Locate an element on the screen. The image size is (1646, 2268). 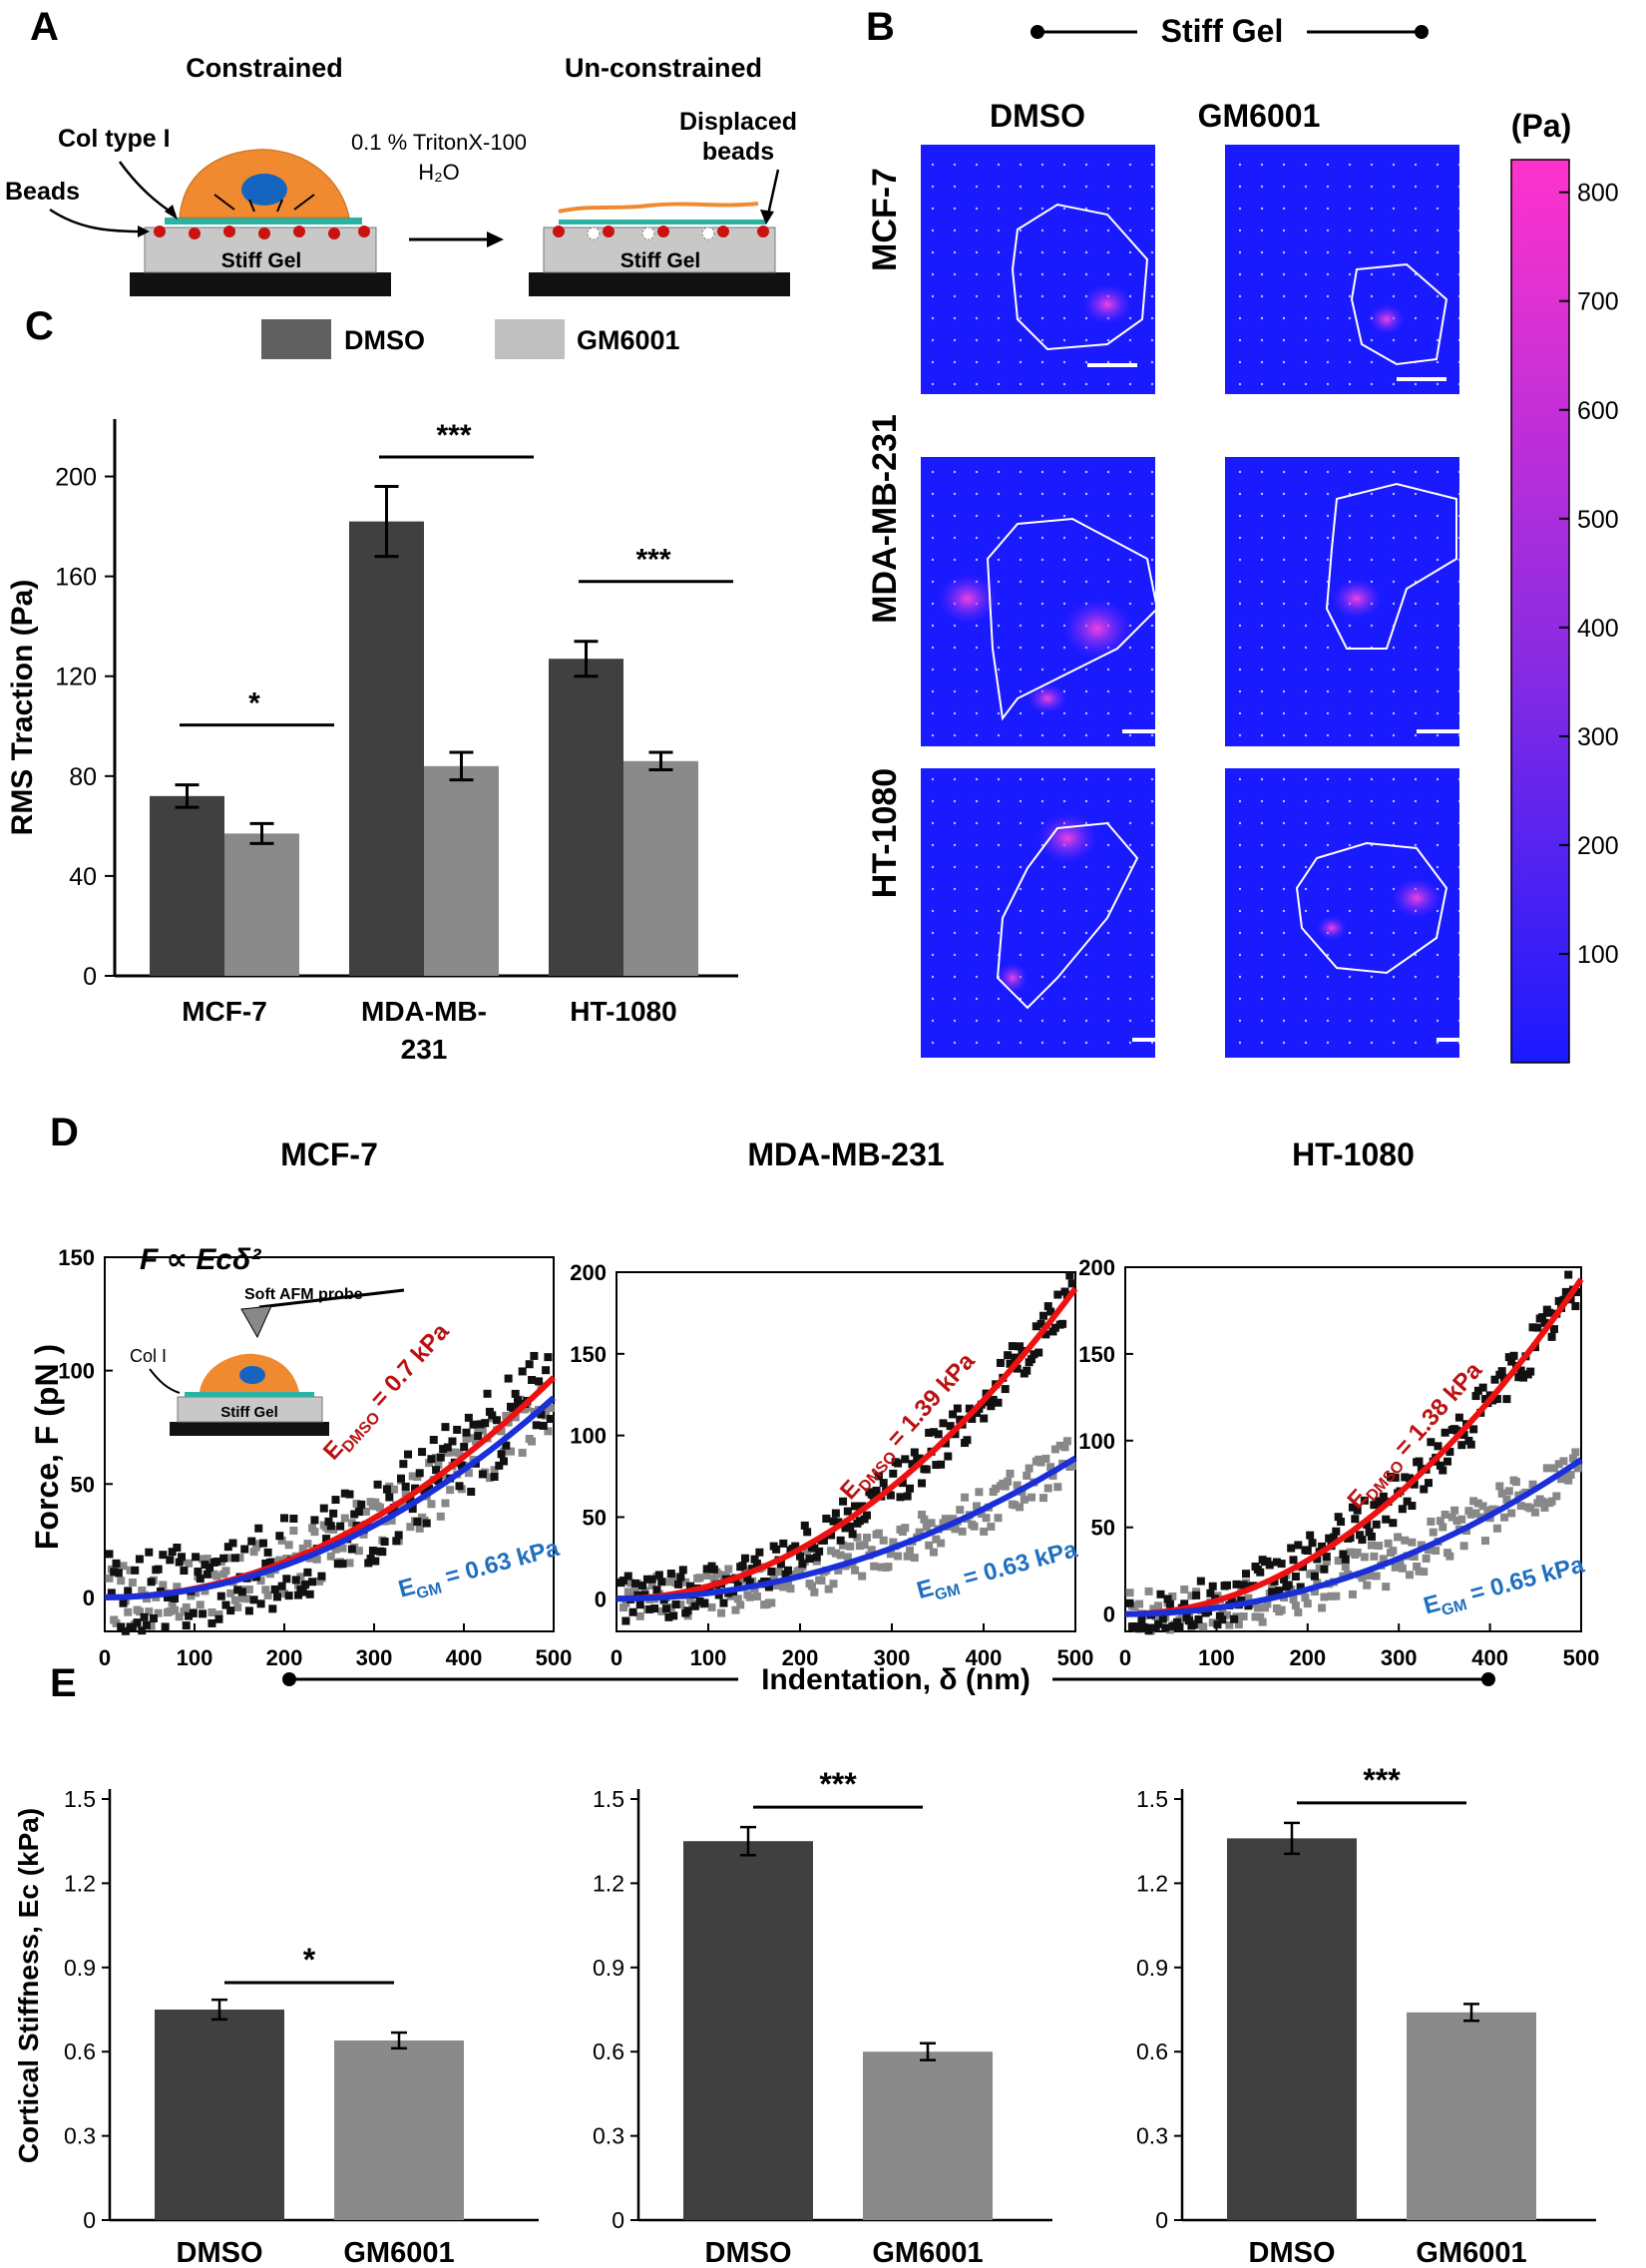
chart-e-mda: 0 0.3 0.6 0.9 1.2 1.5 DMSO GM6001 *** is located at coordinates (822, 2017).